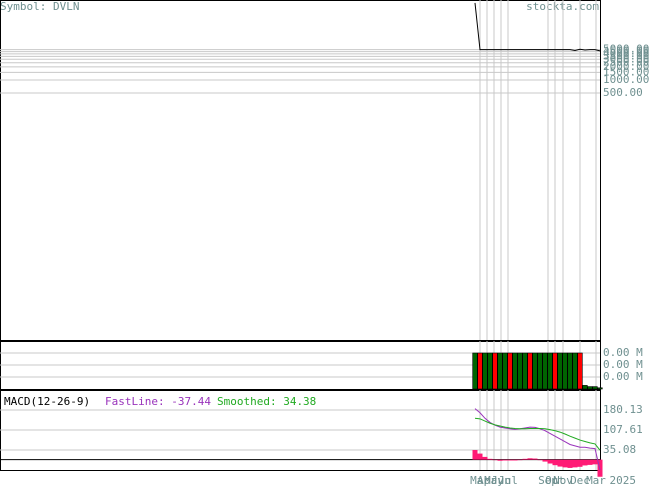 The height and width of the screenshot is (486, 655). I want to click on x-tick-label: May, so click(494, 480).